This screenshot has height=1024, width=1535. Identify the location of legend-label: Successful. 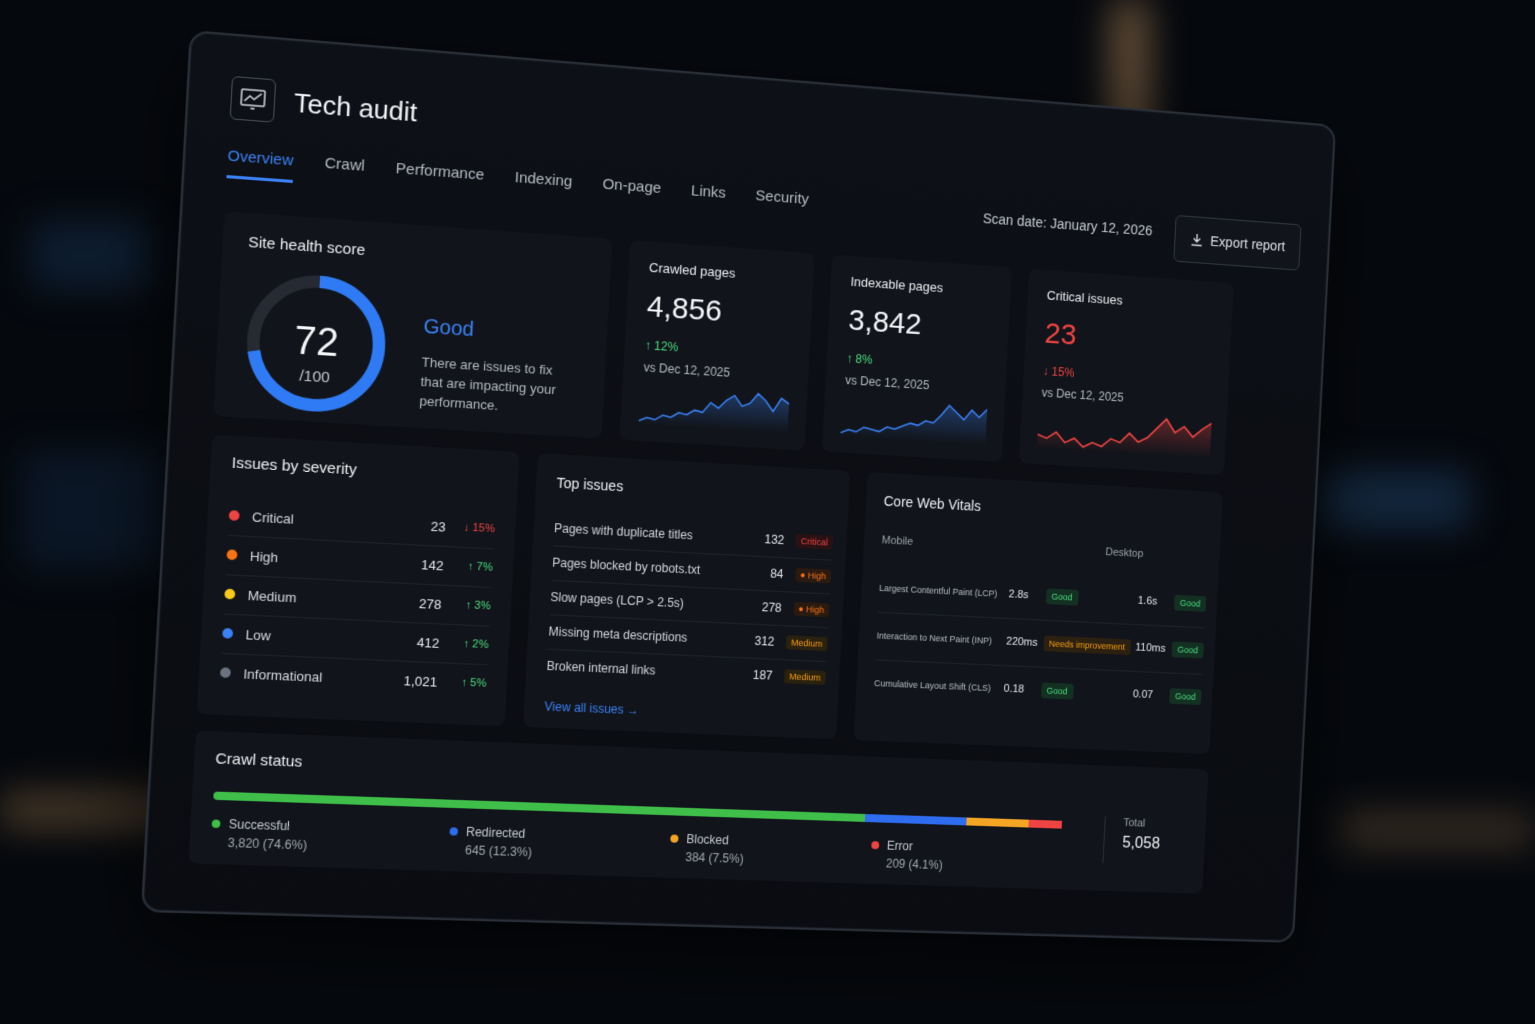
(259, 825).